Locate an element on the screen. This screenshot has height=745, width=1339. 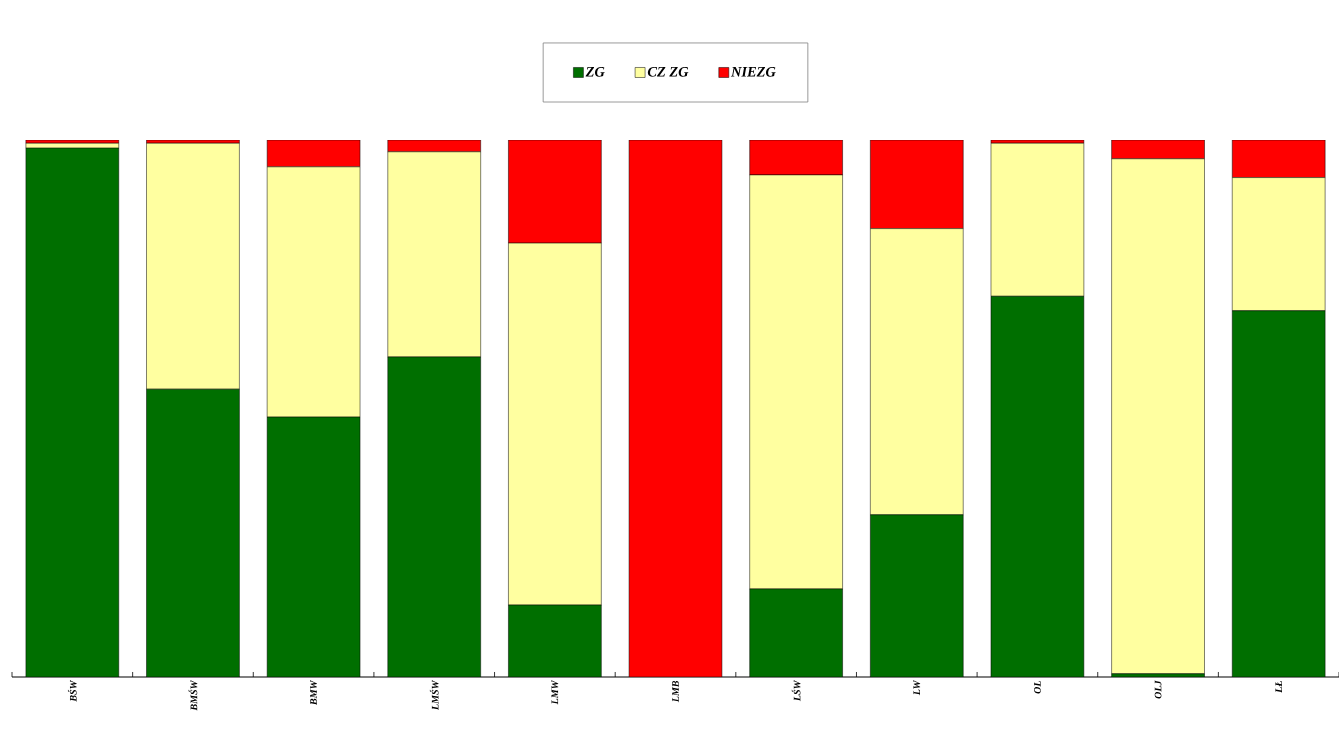
x-tick-label: OL is located at coordinates (1037, 687).